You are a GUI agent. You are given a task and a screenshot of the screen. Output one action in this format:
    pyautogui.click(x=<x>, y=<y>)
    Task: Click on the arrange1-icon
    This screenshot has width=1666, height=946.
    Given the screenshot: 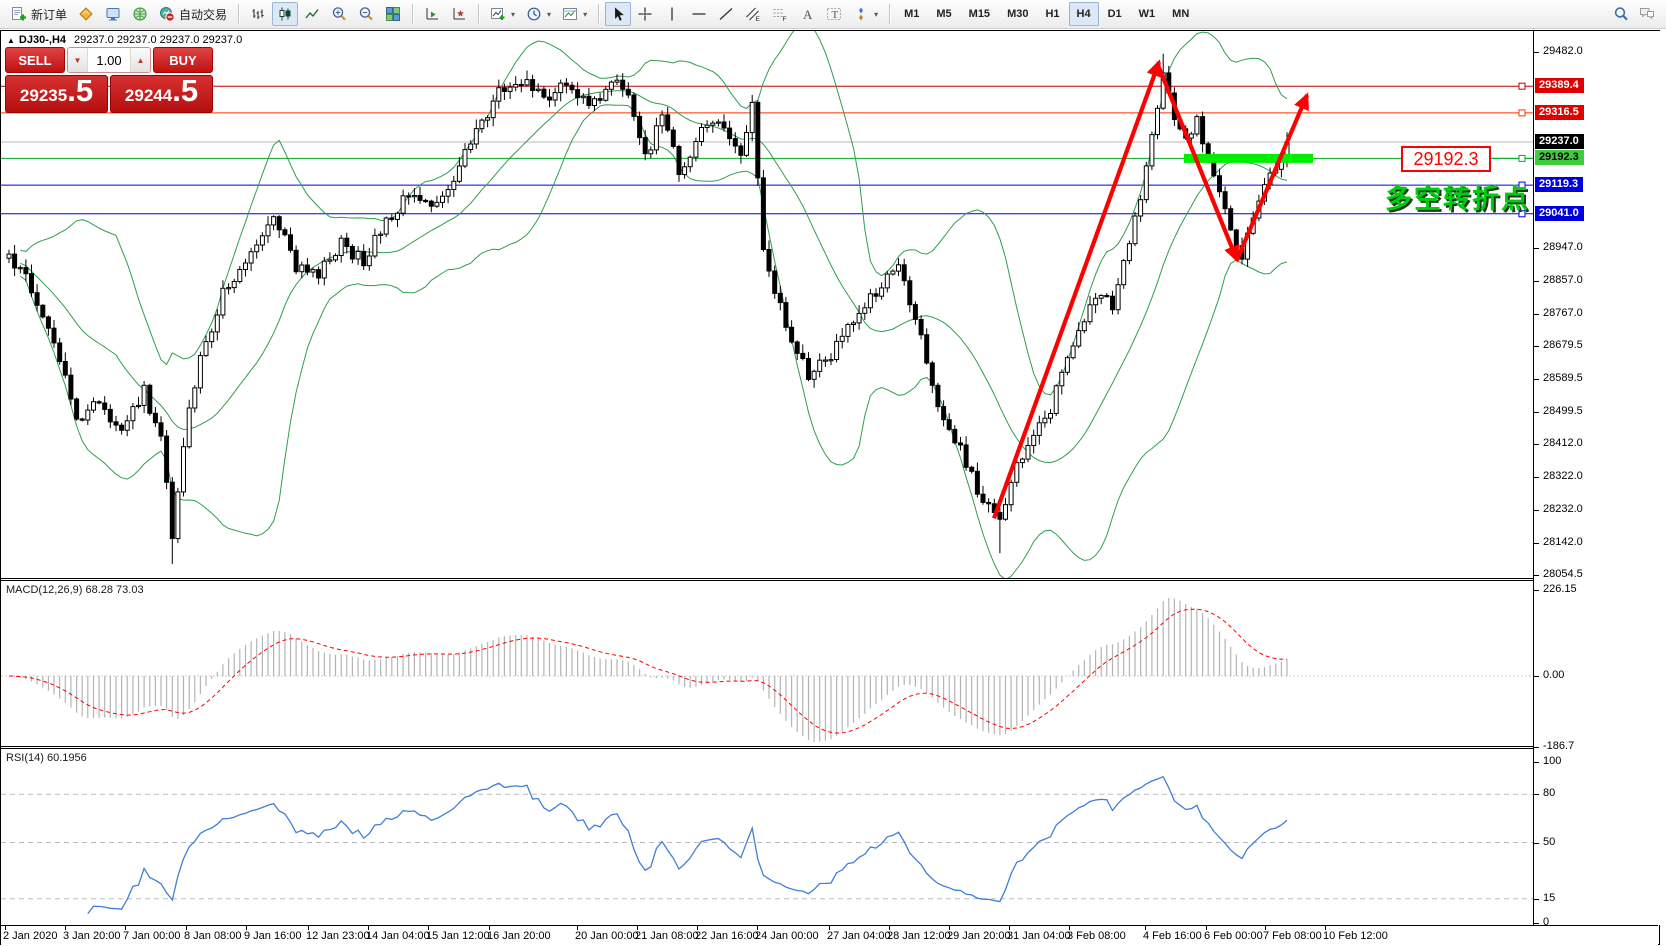 What is the action you would take?
    pyautogui.click(x=432, y=14)
    